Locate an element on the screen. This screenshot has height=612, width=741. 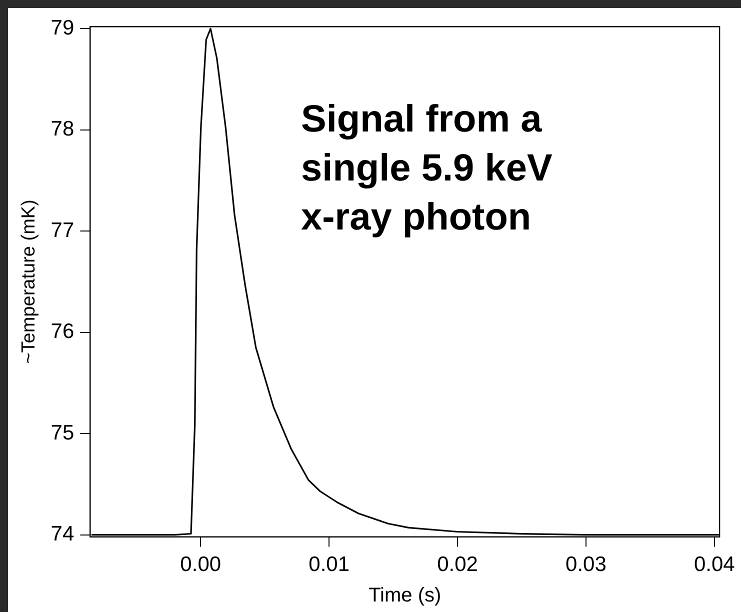
y-axis-title: ~Temperature (mK) is located at coordinates (29, 282).